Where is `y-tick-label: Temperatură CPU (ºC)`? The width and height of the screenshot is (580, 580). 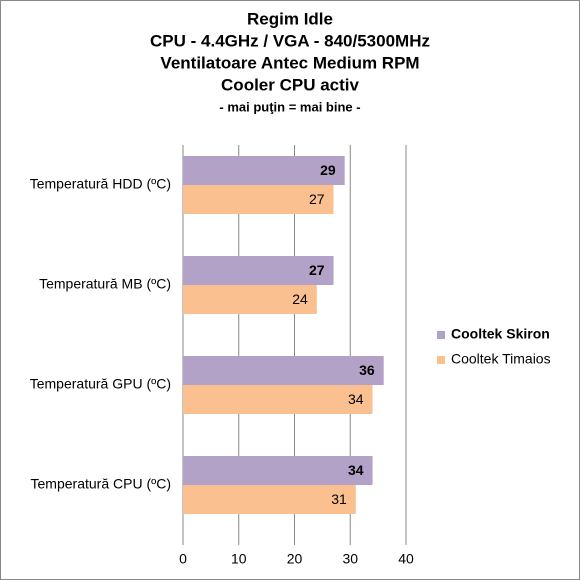 y-tick-label: Temperatură CPU (ºC) is located at coordinates (101, 484).